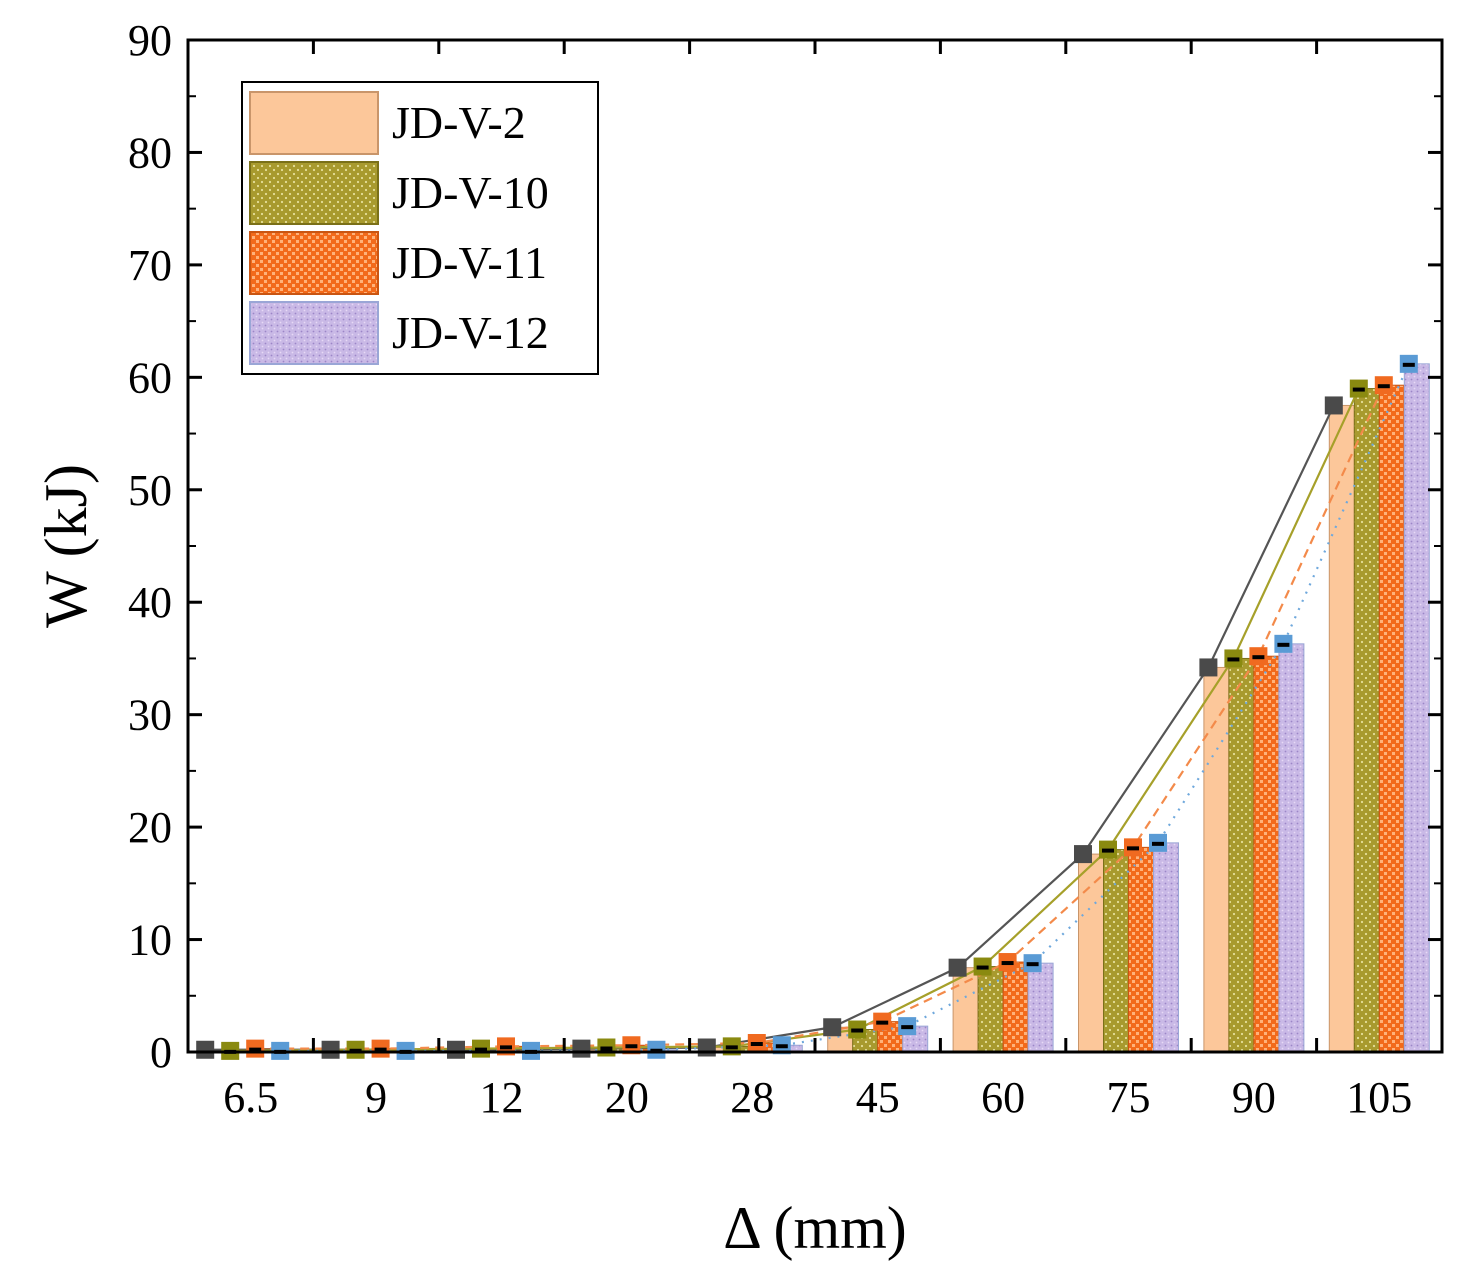 This screenshot has height=1282, width=1462. I want to click on y-tick-label: 60, so click(150, 377).